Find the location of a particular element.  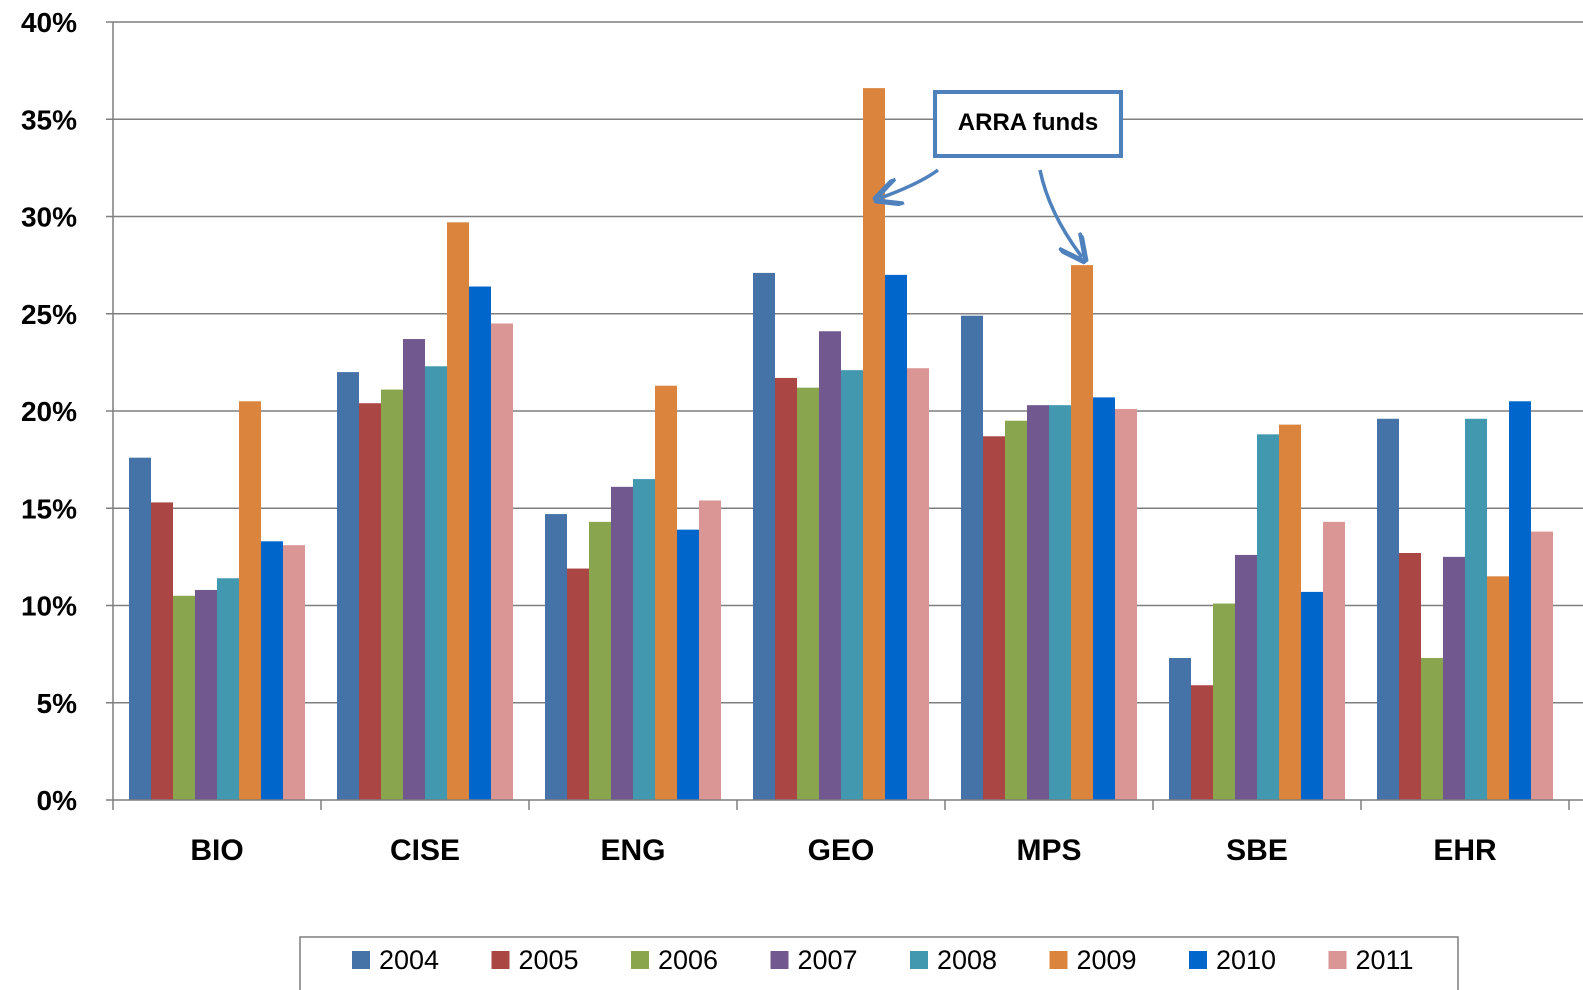

annotation-box is located at coordinates (1028, 124).